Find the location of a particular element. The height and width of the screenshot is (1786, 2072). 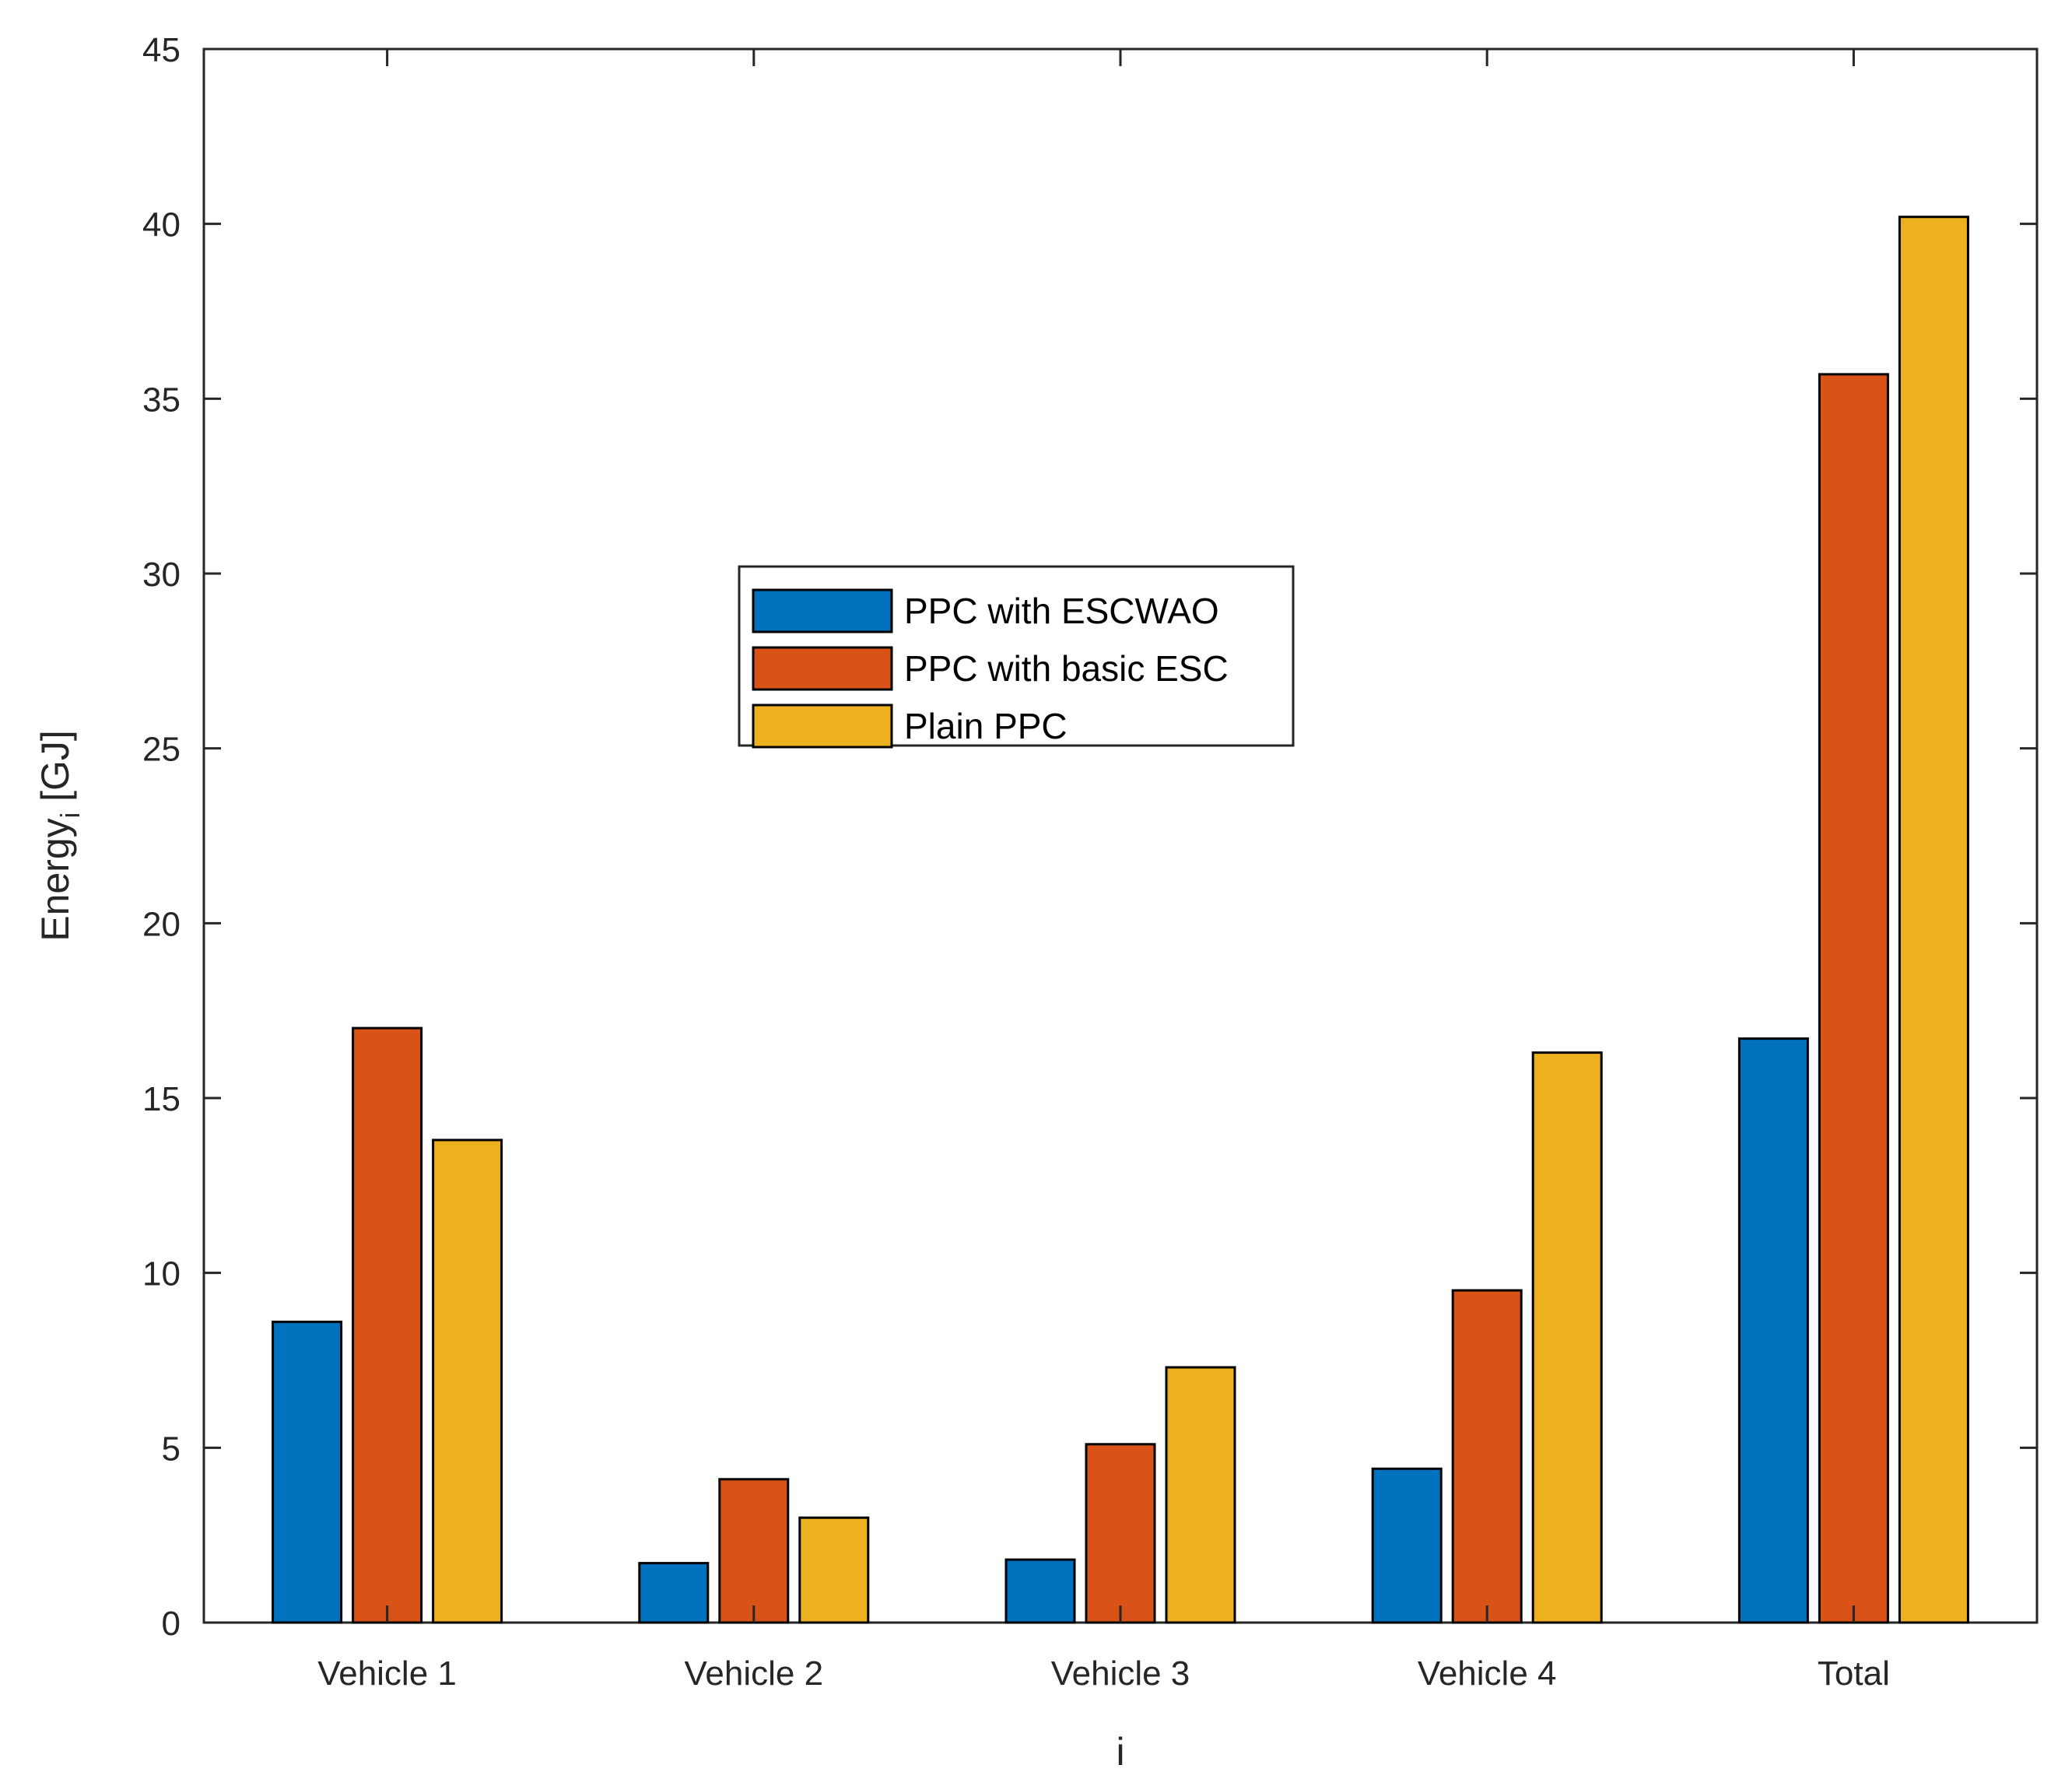

y-tick-label: 35 is located at coordinates (161, 400).